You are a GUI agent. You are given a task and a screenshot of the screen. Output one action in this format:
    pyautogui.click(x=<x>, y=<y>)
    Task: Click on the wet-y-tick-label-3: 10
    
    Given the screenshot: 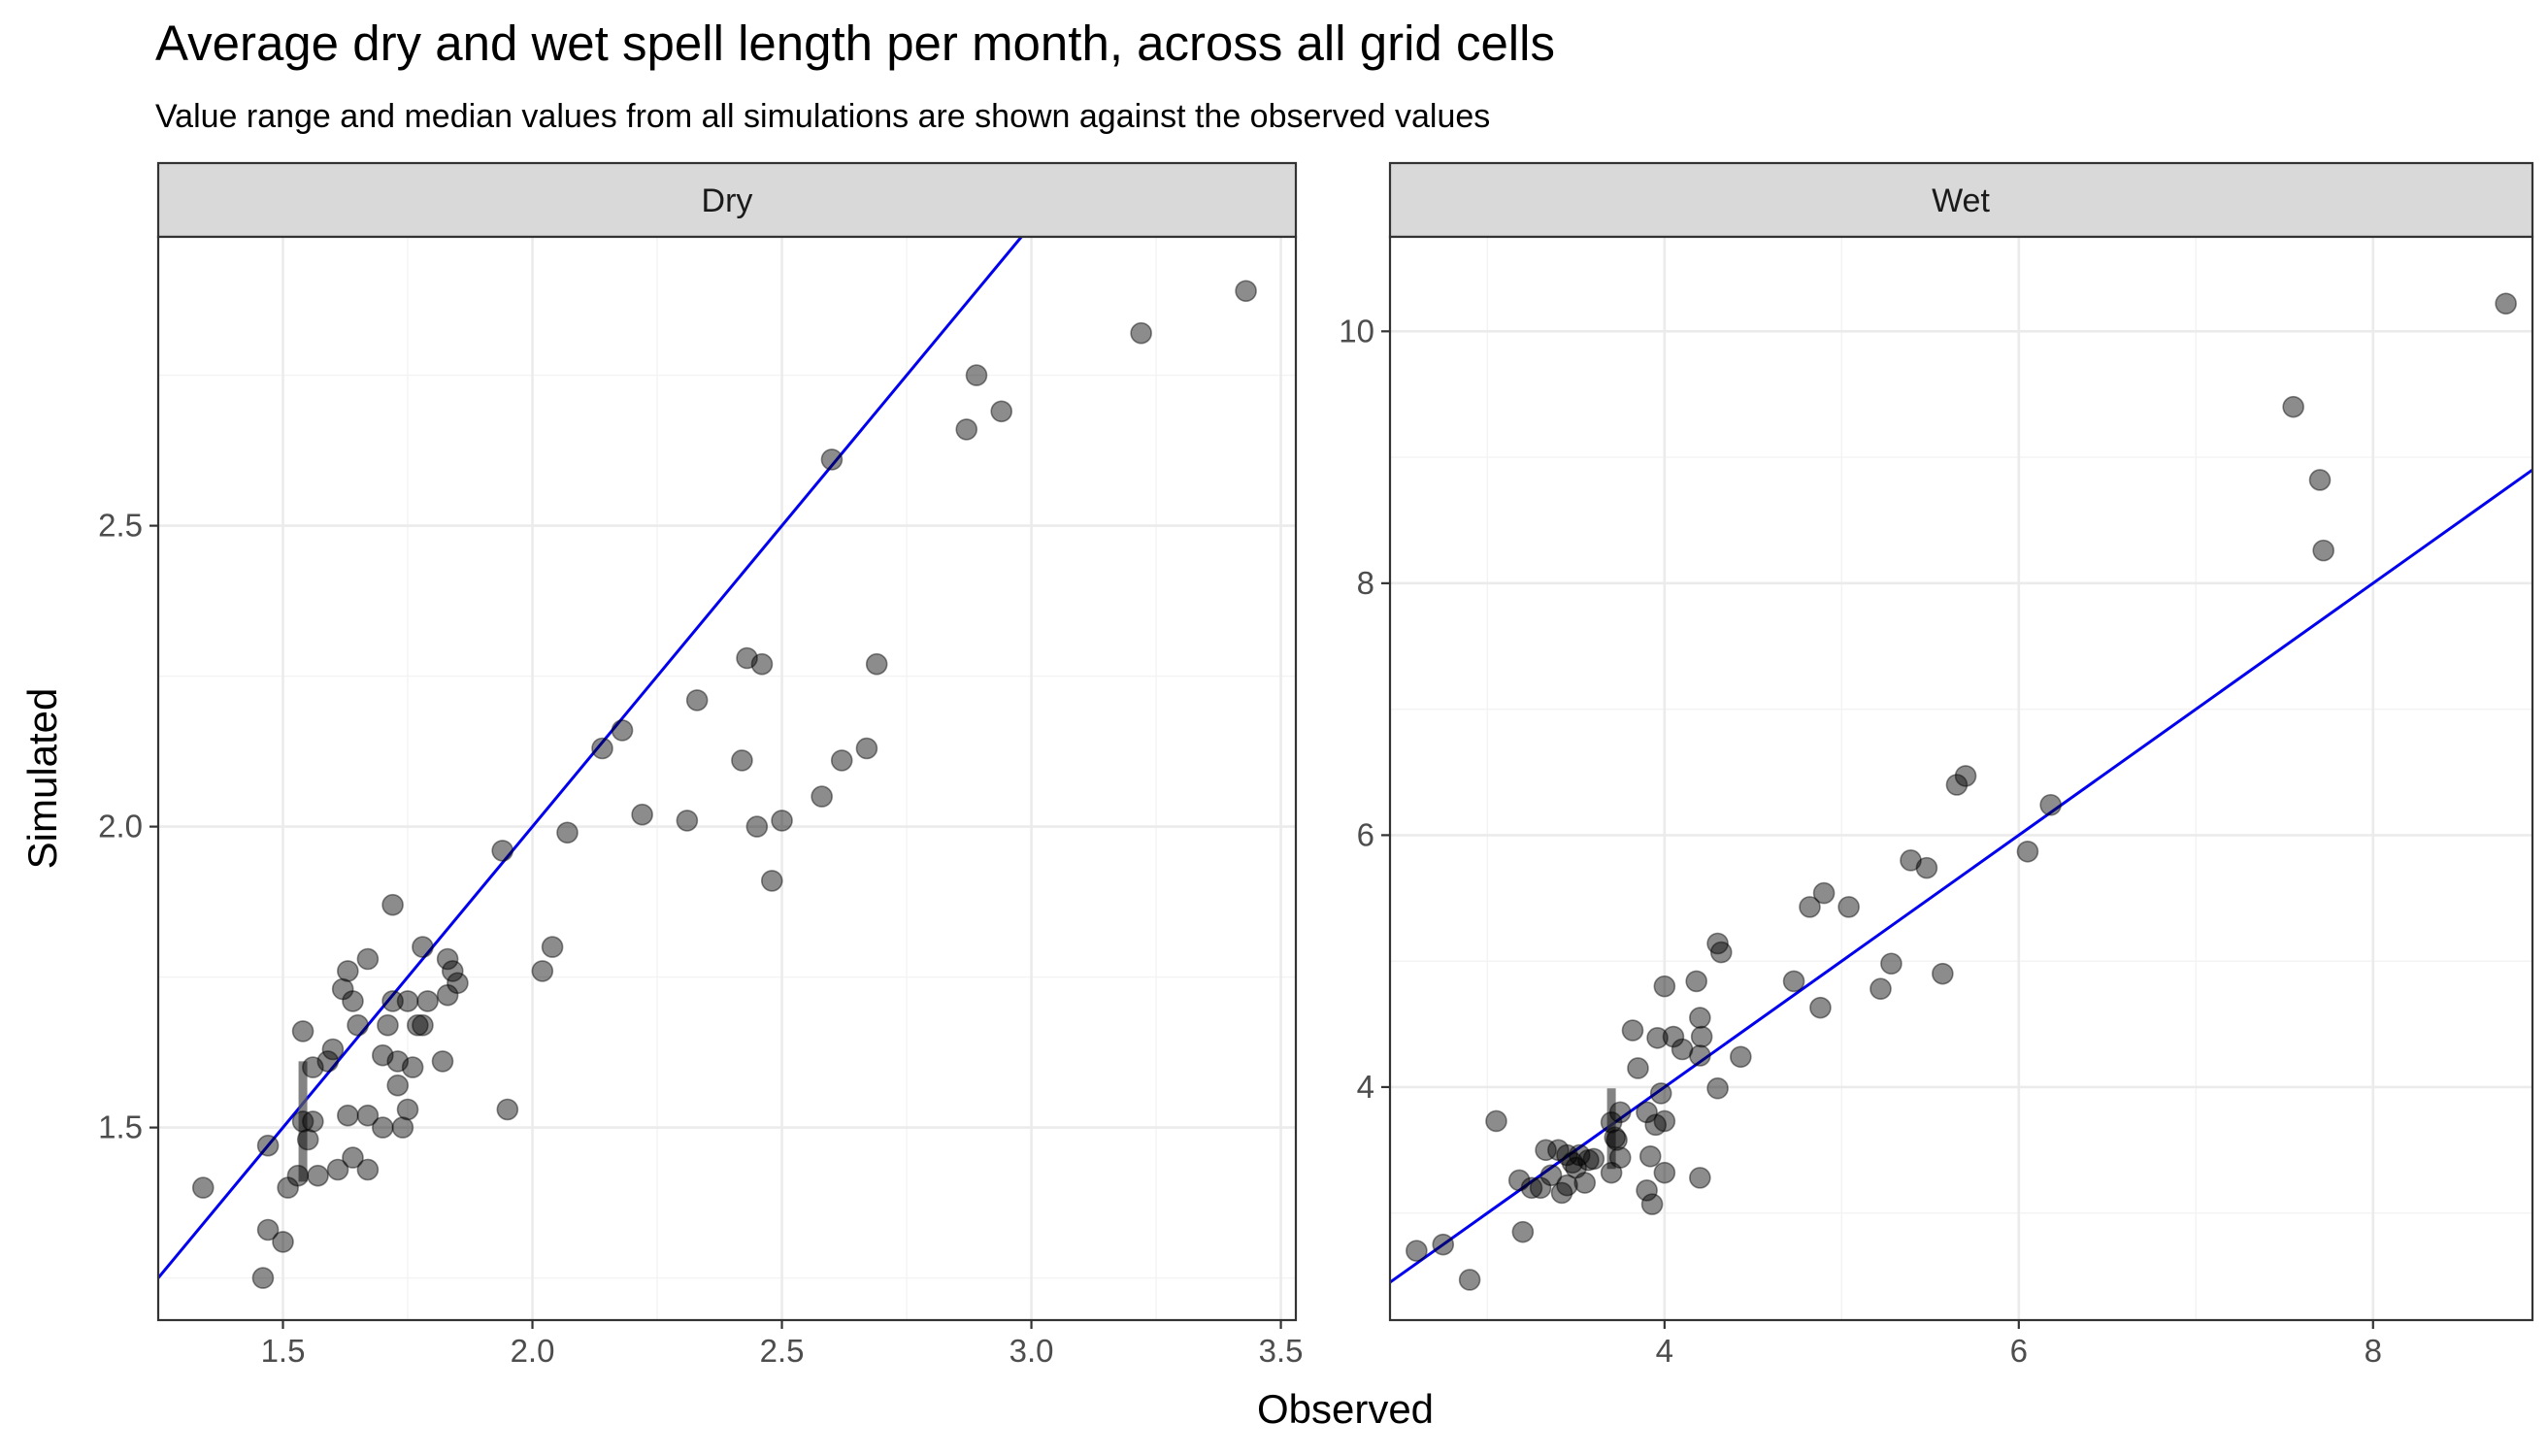 What is the action you would take?
    pyautogui.click(x=1356, y=330)
    